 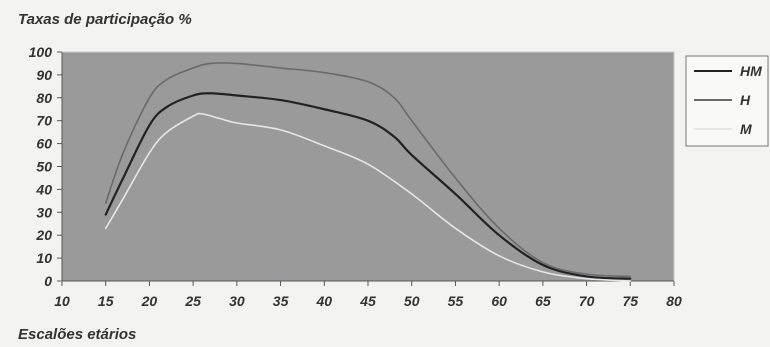 What do you see at coordinates (499, 301) in the screenshot?
I see `x-tick-label: 60` at bounding box center [499, 301].